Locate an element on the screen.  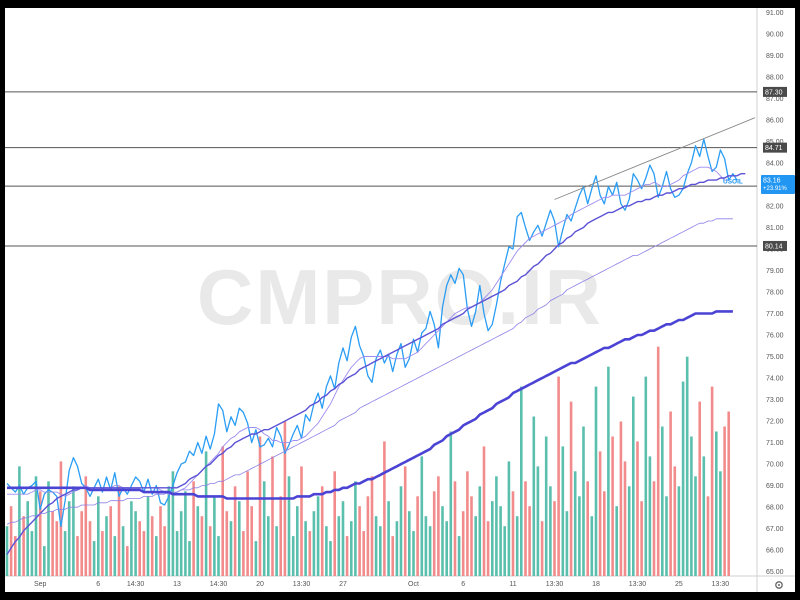
trend-line is located at coordinates (655, 158).